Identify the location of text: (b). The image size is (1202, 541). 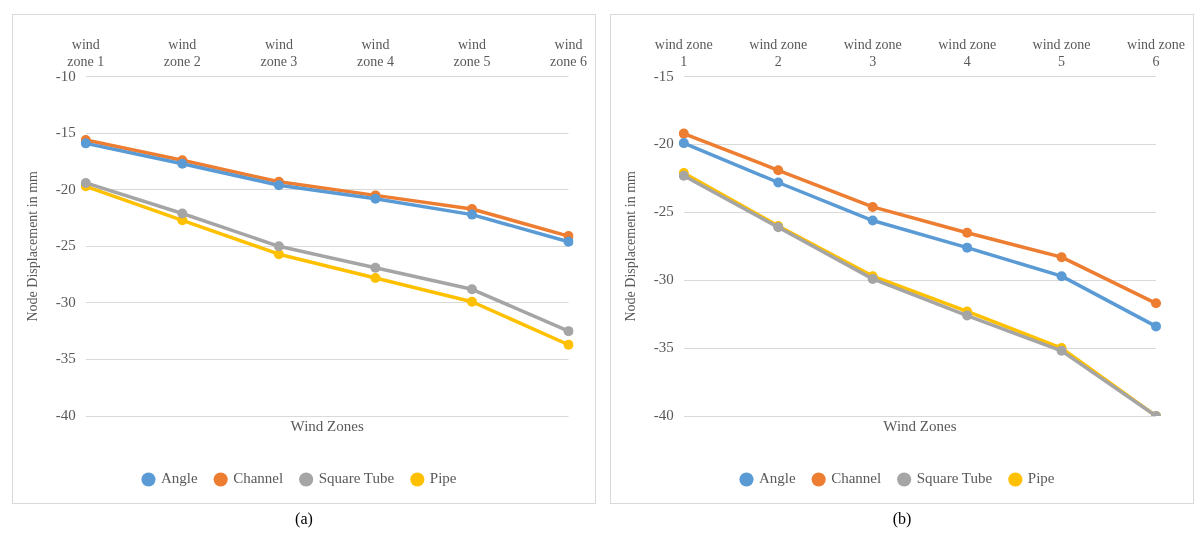
(902, 519).